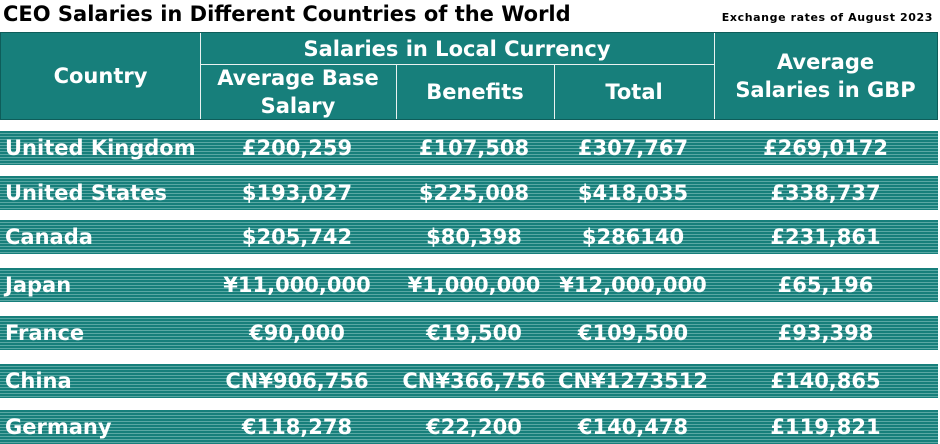 Image resolution: width=940 pixels, height=444 pixels. Describe the element at coordinates (297, 193) in the screenshot. I see `base-cell: $193,027` at that location.